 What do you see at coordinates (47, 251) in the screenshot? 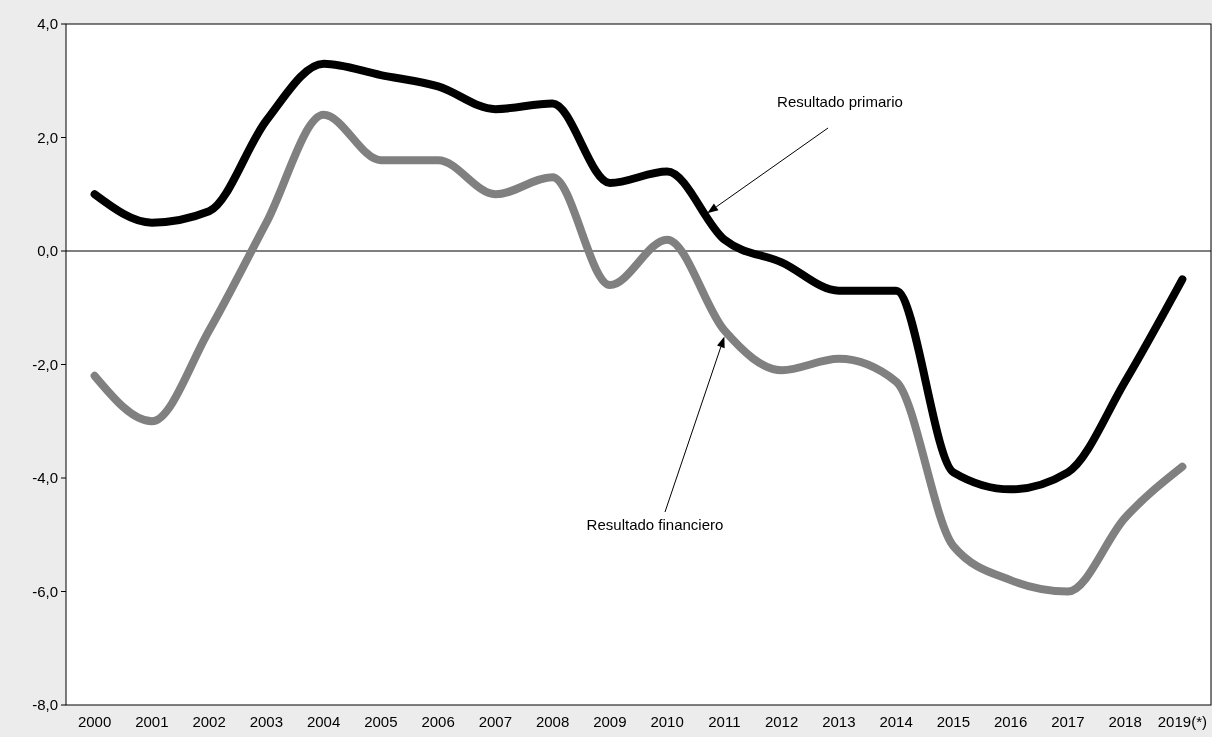
I see `y-tick-label: 0,0` at bounding box center [47, 251].